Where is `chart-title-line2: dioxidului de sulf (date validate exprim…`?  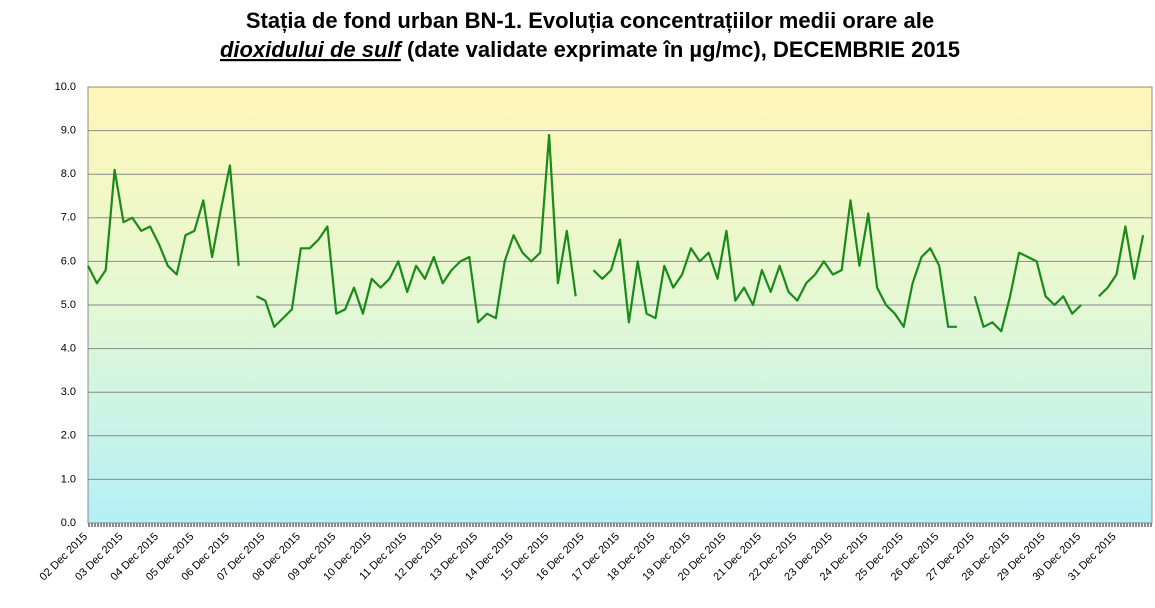
chart-title-line2: dioxidului de sulf (date validate exprim… is located at coordinates (590, 49).